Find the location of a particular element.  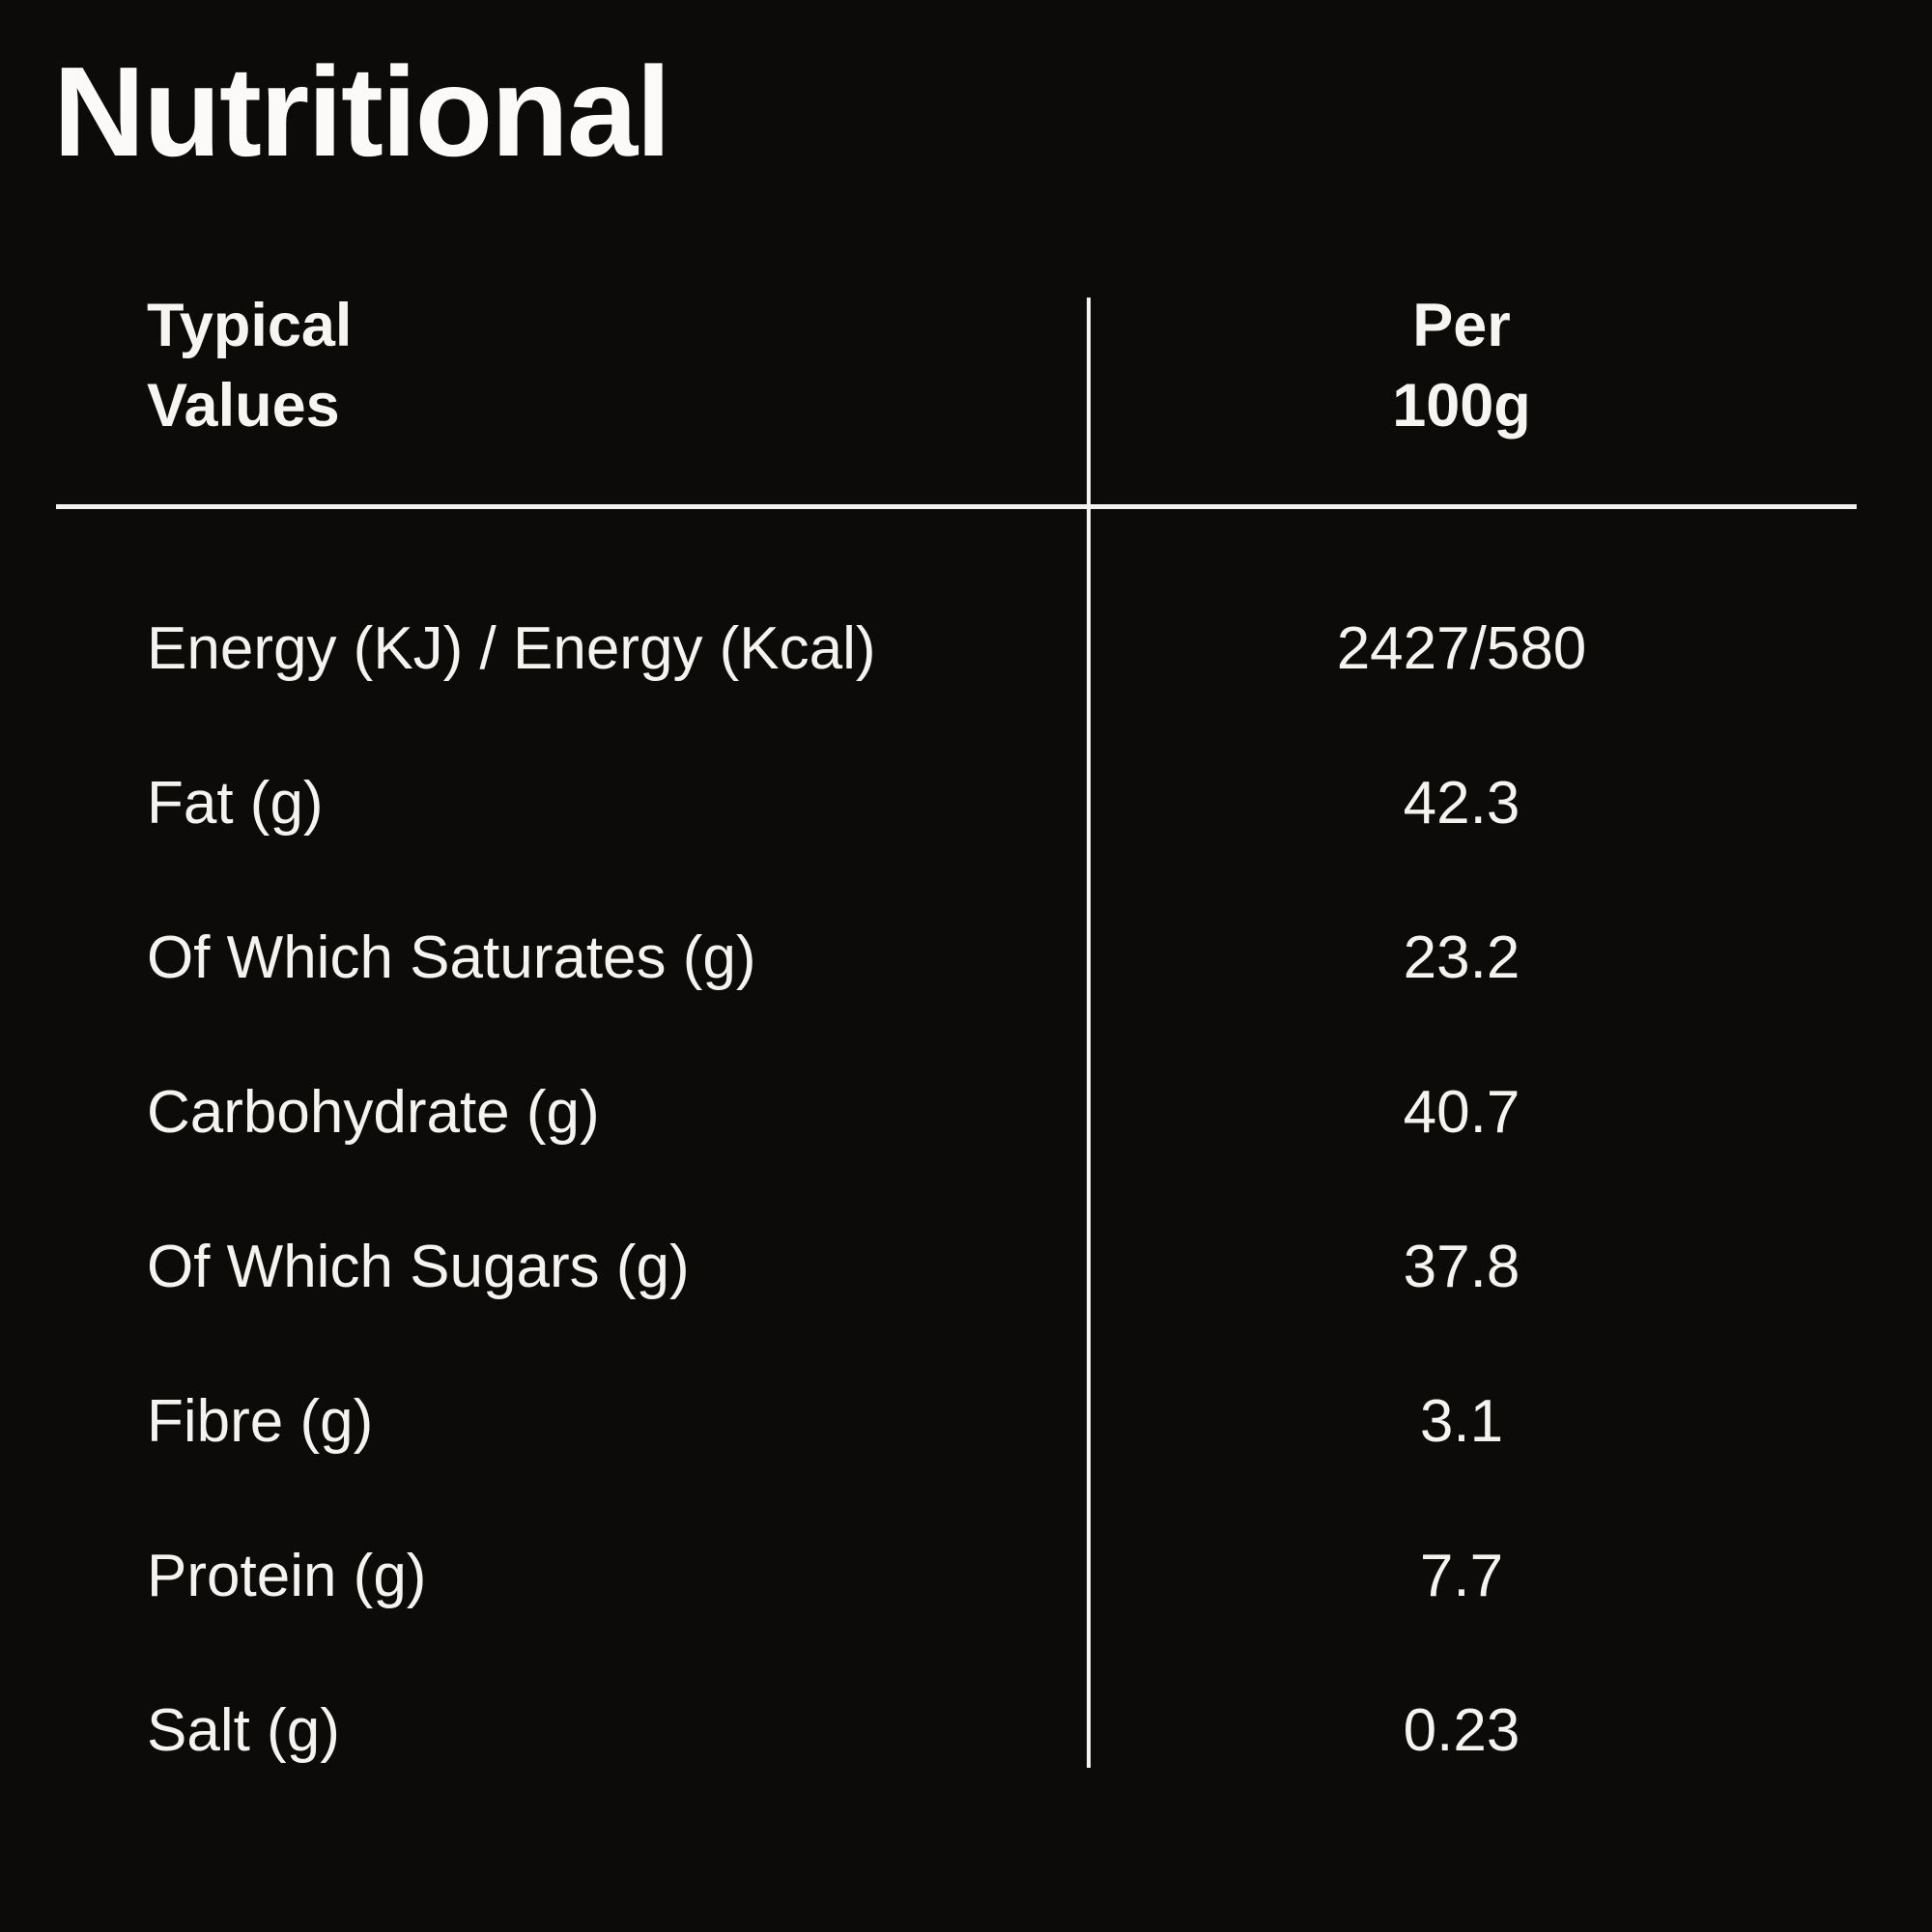

column-header-typical-values: Typical Values is located at coordinates (249, 366).